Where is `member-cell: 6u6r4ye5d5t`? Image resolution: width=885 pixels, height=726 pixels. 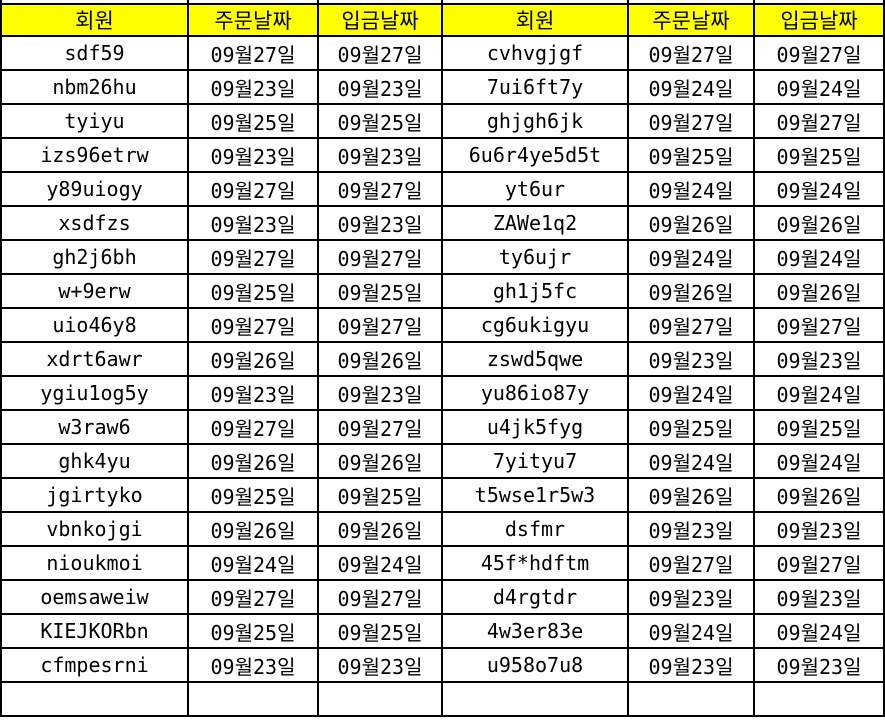
member-cell: 6u6r4ye5d5t is located at coordinates (535, 155).